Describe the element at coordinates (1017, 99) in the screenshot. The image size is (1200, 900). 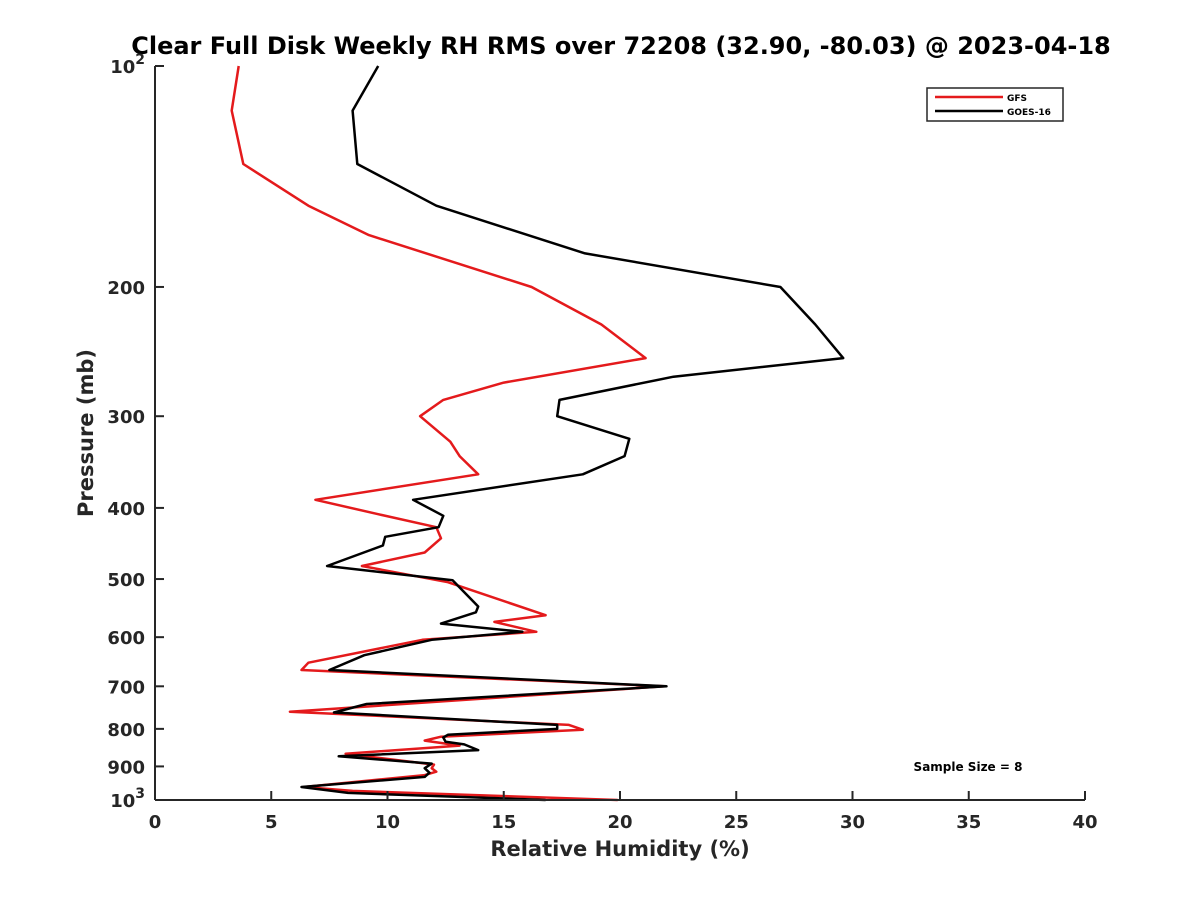
I see `legend-label-gfs: GFS` at that location.